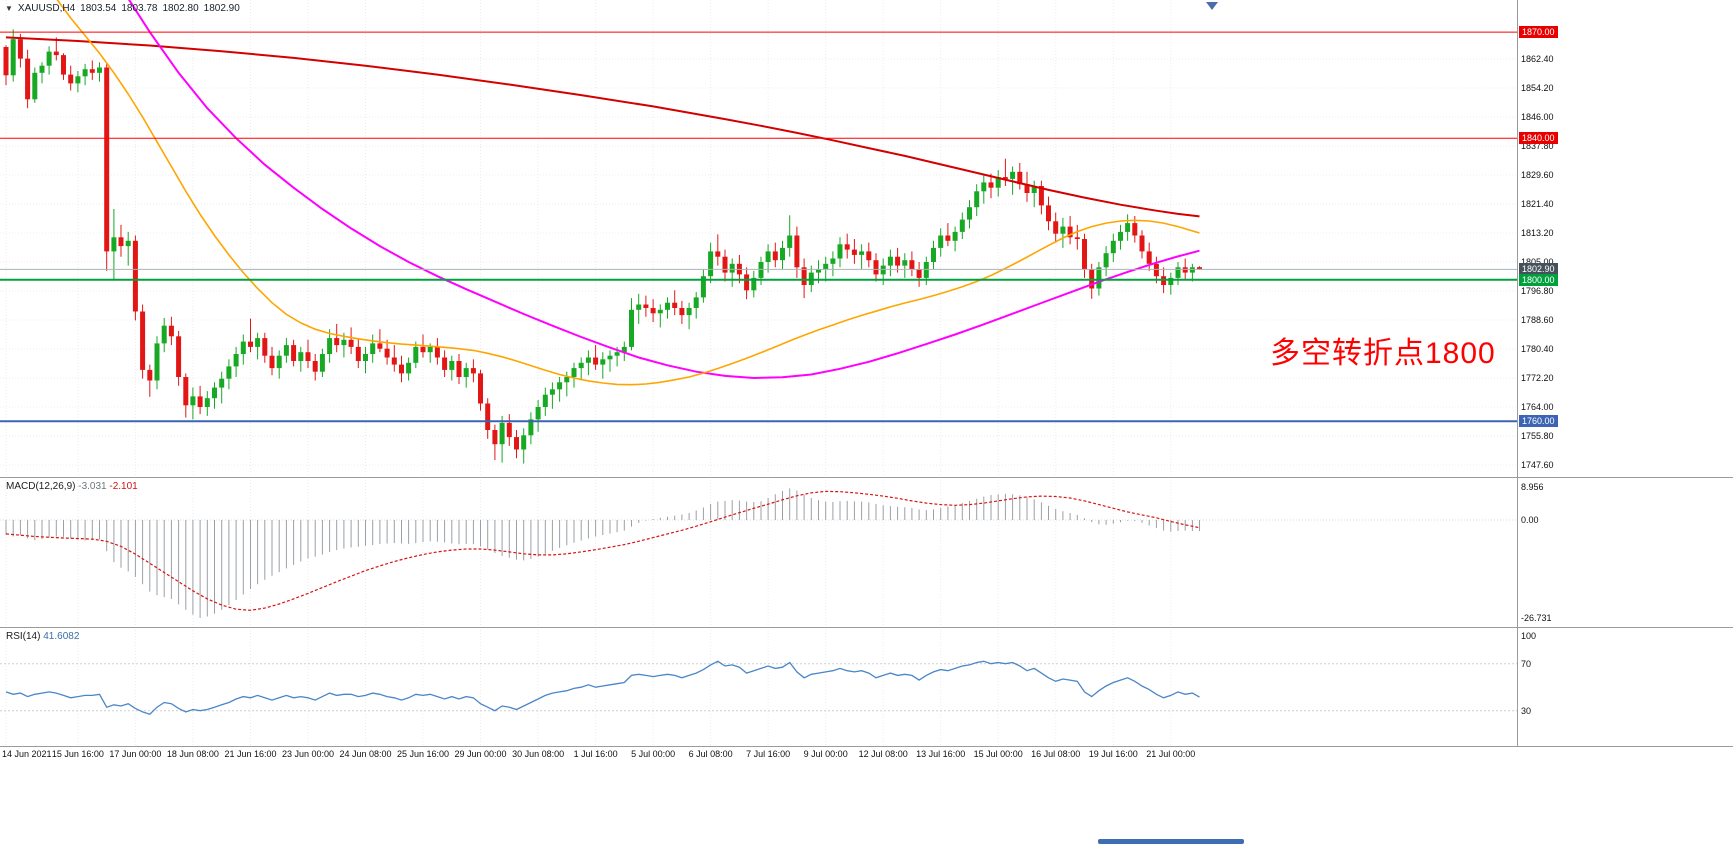  I want to click on macd-indicator-label: MACD(12,26,9) -3.031 -2.101, so click(72, 486).